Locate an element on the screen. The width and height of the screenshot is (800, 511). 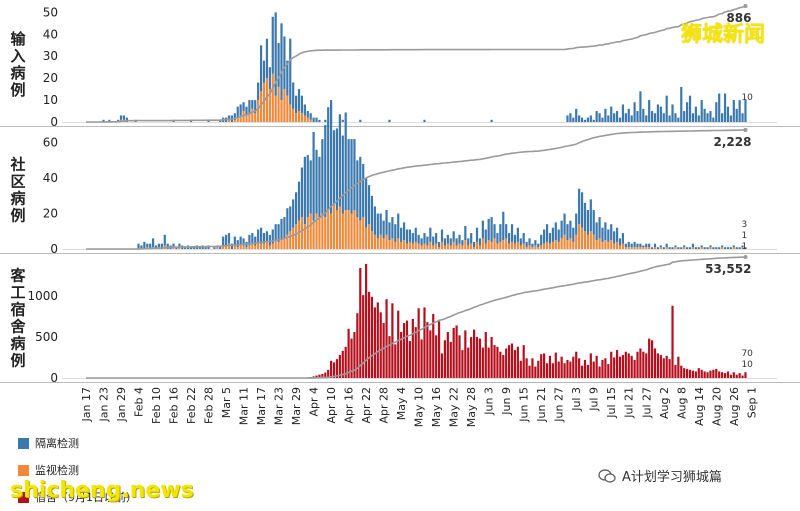
x-tick-label: May 16 is located at coordinates (436, 407).